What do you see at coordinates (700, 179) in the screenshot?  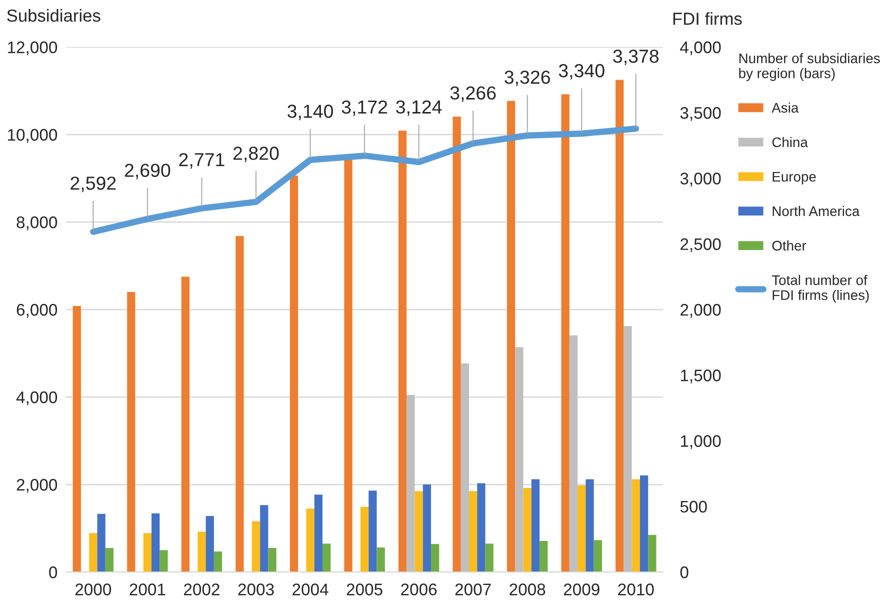 I see `y2-tick-label: 3,000` at bounding box center [700, 179].